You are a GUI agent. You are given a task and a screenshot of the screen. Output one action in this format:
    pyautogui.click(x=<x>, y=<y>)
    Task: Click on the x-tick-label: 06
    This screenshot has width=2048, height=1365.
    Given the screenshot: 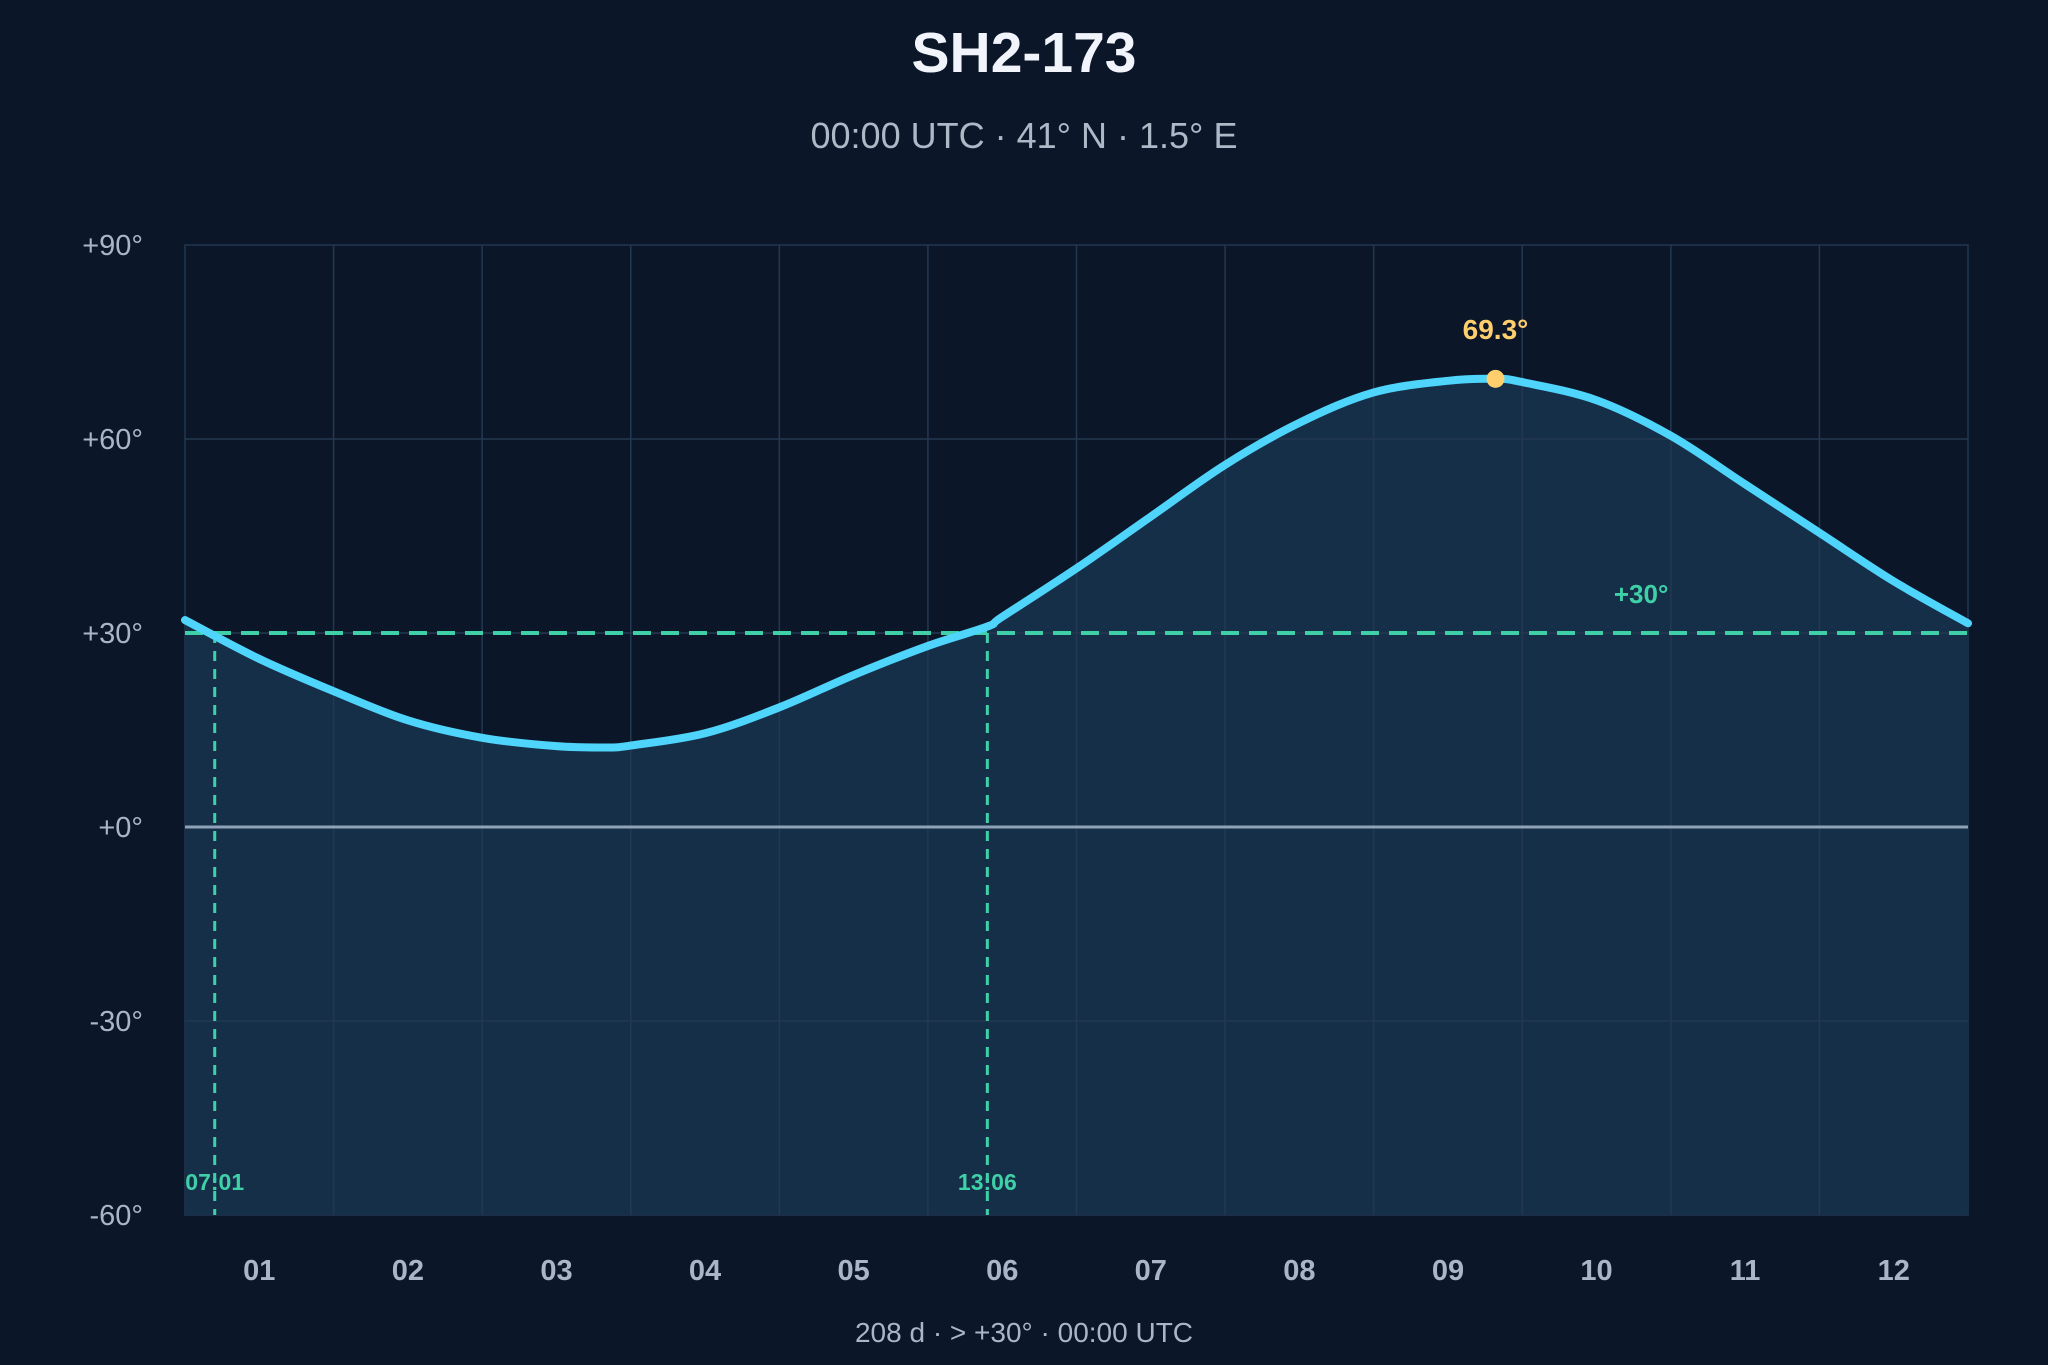 What is the action you would take?
    pyautogui.click(x=1002, y=1271)
    